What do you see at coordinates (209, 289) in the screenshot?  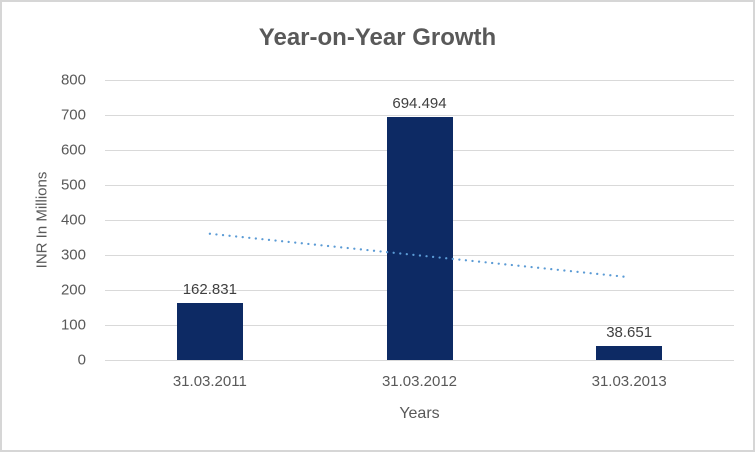 I see `data-label: 162.831` at bounding box center [209, 289].